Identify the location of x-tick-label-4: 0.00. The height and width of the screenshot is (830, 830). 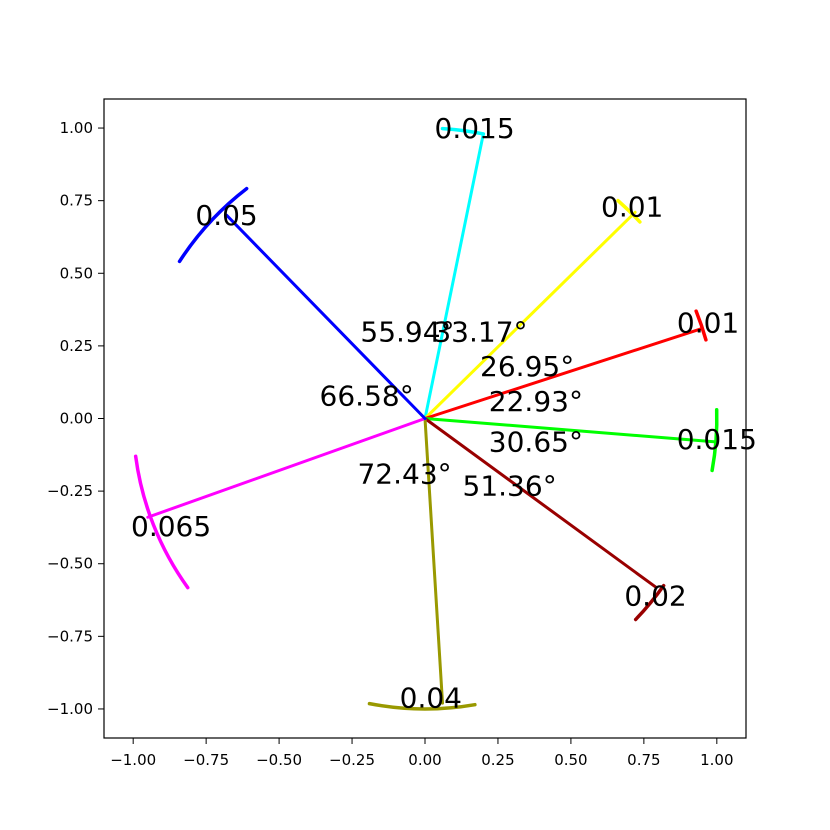
(424, 760).